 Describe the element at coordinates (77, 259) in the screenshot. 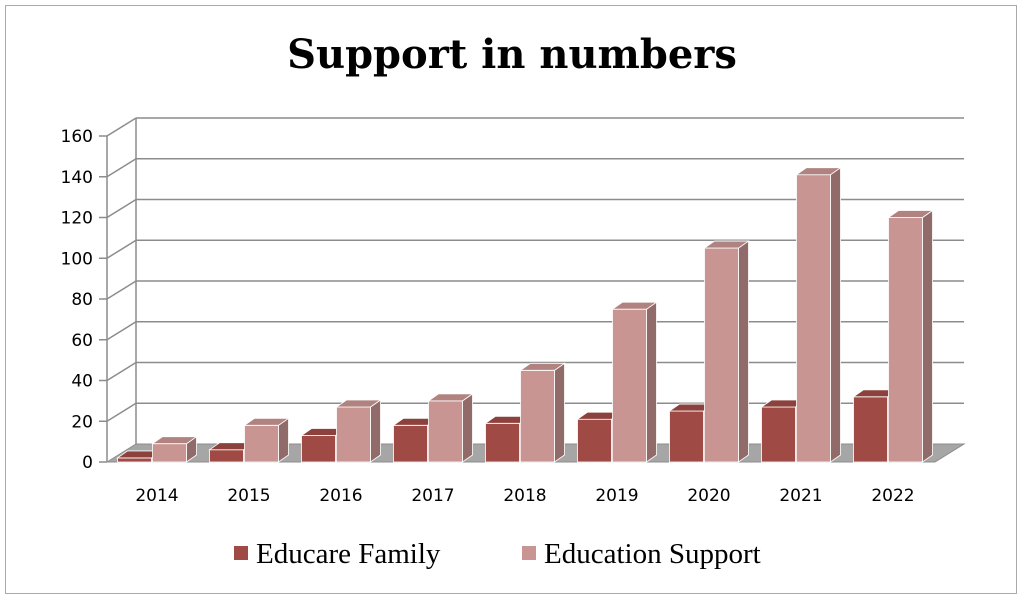

I see `y-tick-label: 100` at that location.